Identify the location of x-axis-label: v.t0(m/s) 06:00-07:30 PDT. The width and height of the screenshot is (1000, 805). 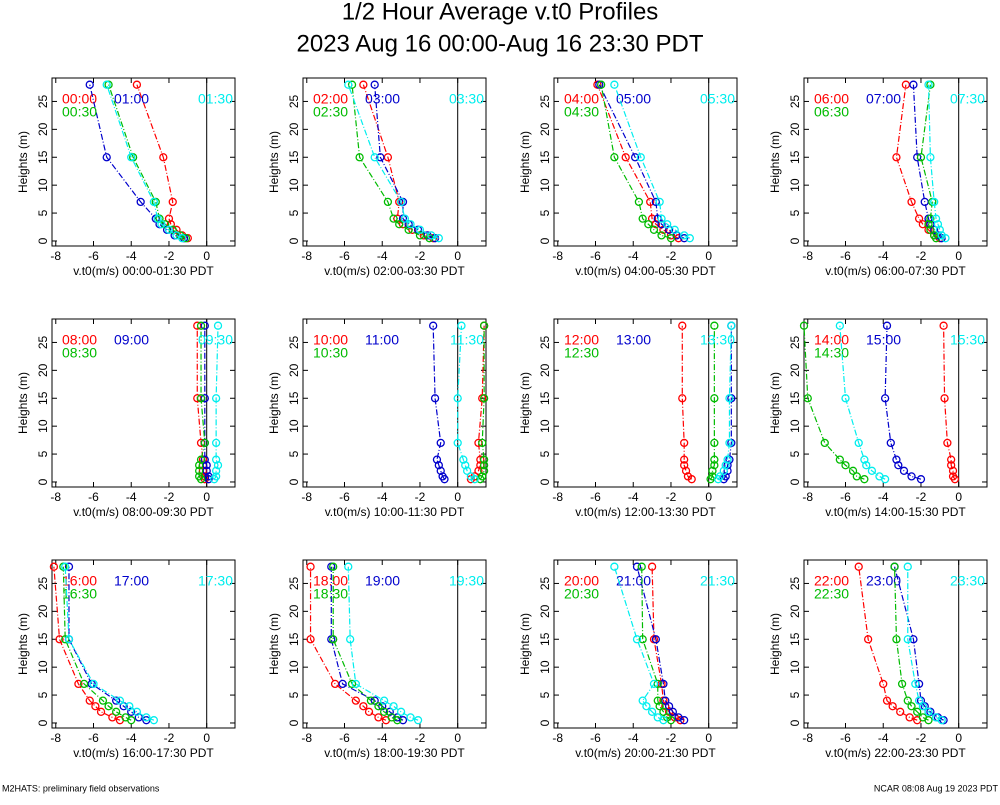
(895, 271).